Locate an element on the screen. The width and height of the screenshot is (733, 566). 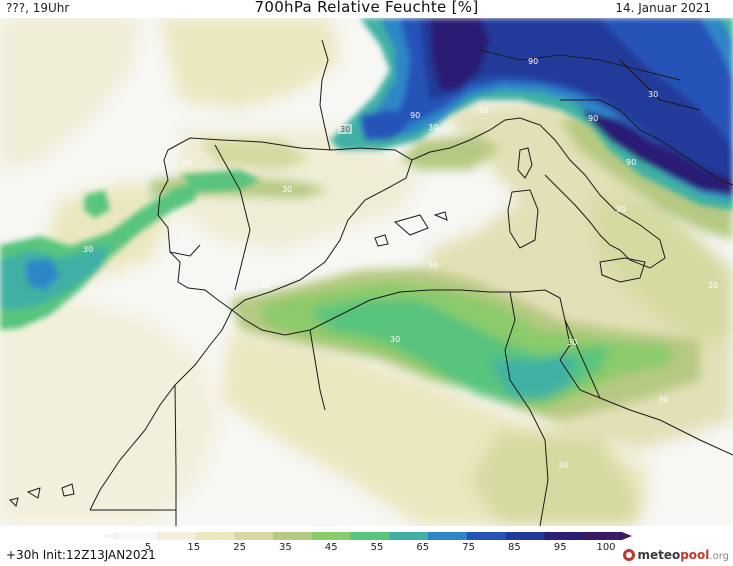
brand-icon is located at coordinates (629, 555).